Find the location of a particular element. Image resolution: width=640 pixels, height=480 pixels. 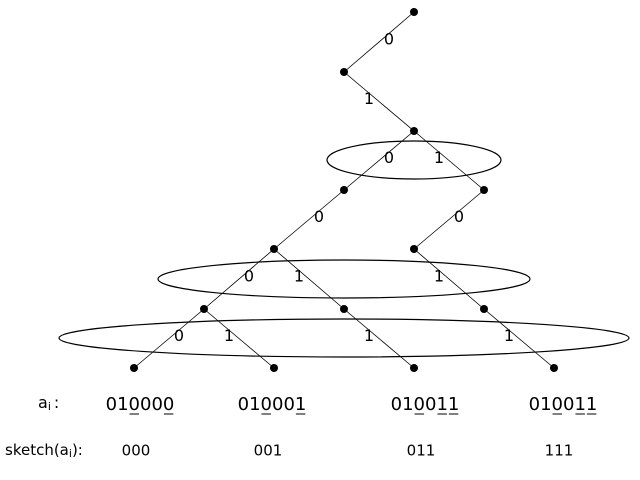

row-label: ai: is located at coordinates (48, 403).